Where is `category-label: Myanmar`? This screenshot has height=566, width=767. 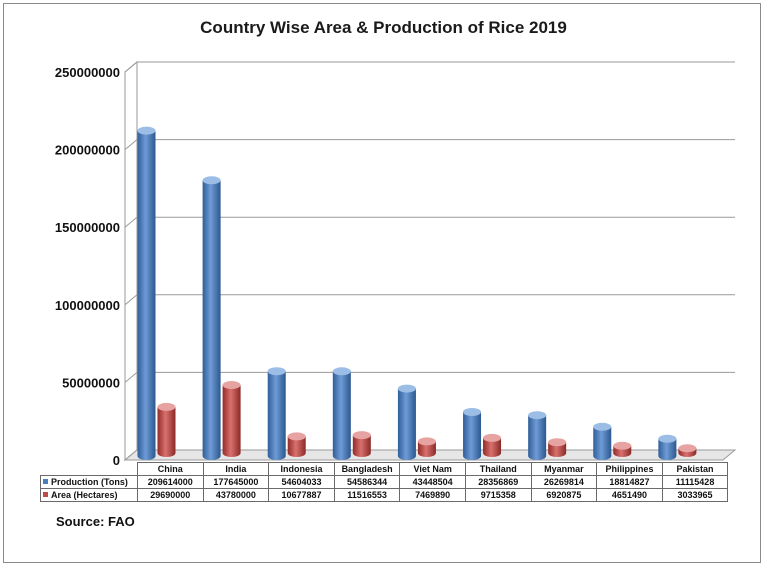
category-label: Myanmar is located at coordinates (564, 469).